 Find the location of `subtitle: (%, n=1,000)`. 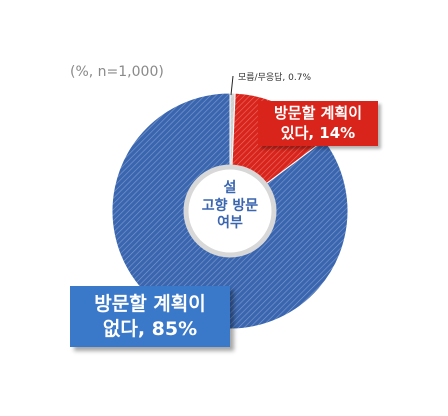

subtitle: (%, n=1,000) is located at coordinates (117, 72).